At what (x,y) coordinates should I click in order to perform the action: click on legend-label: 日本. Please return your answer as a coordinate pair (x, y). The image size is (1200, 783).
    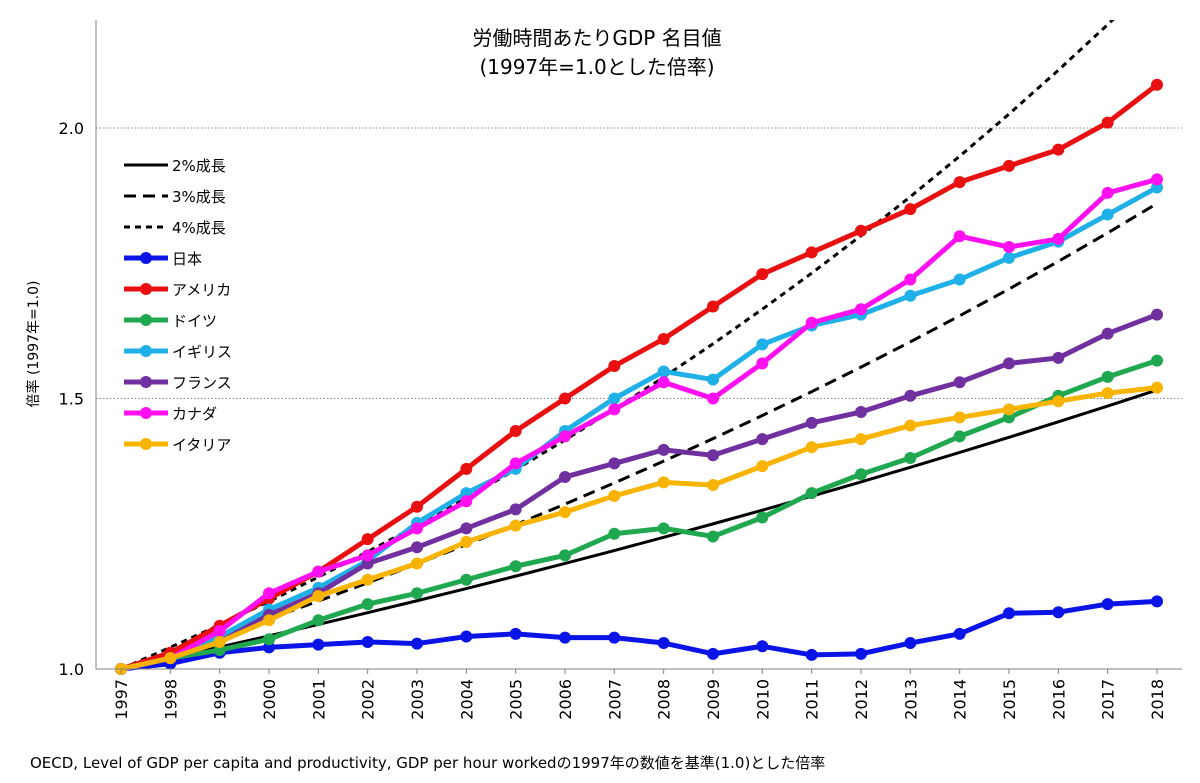
    Looking at the image, I should click on (187, 259).